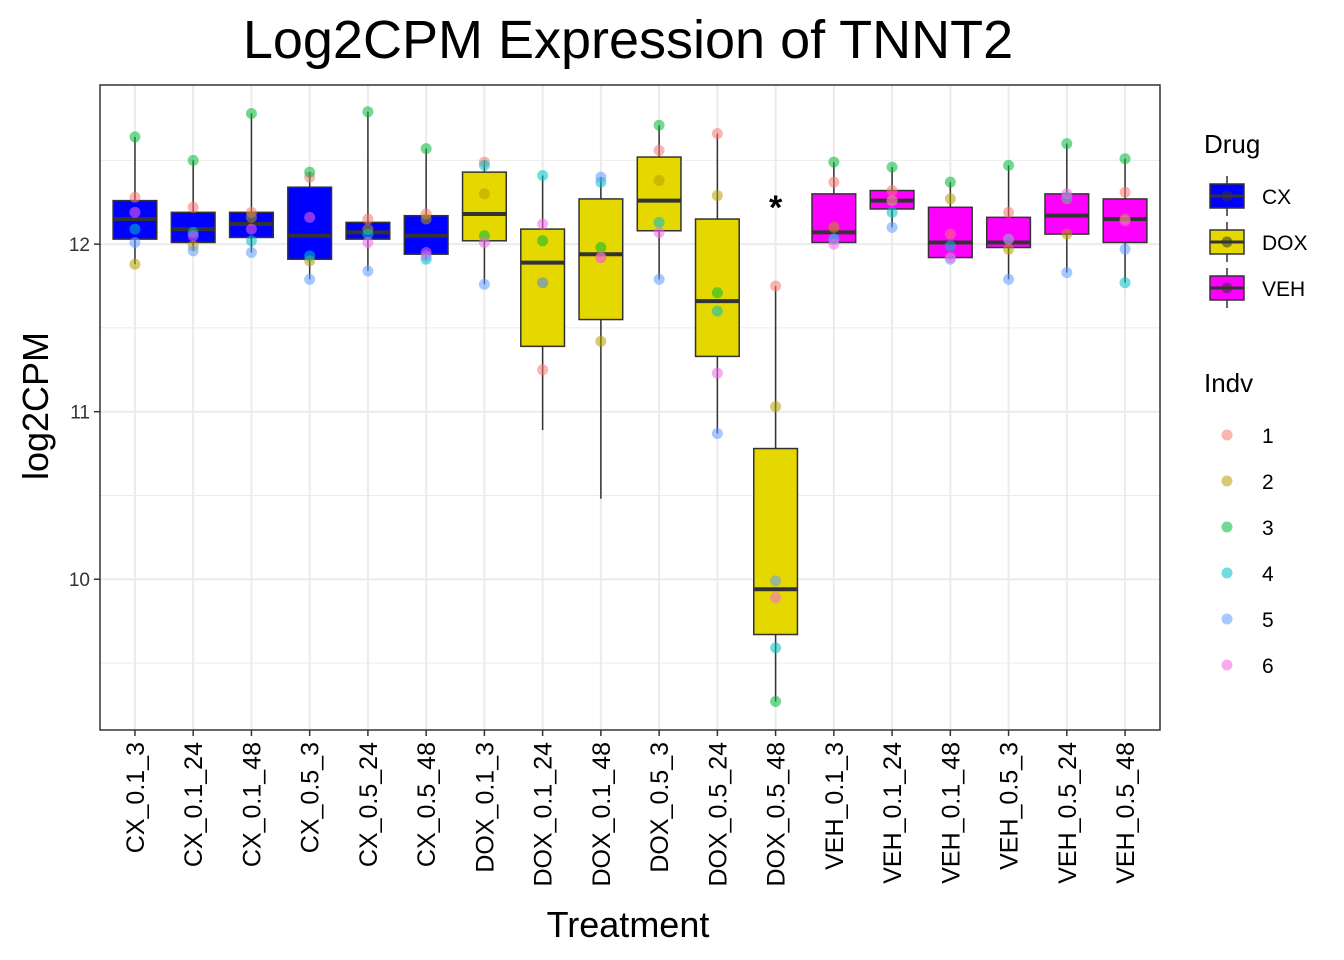  Describe the element at coordinates (1068, 813) in the screenshot. I see `x-tick-label: VEH_0.5_24` at that location.